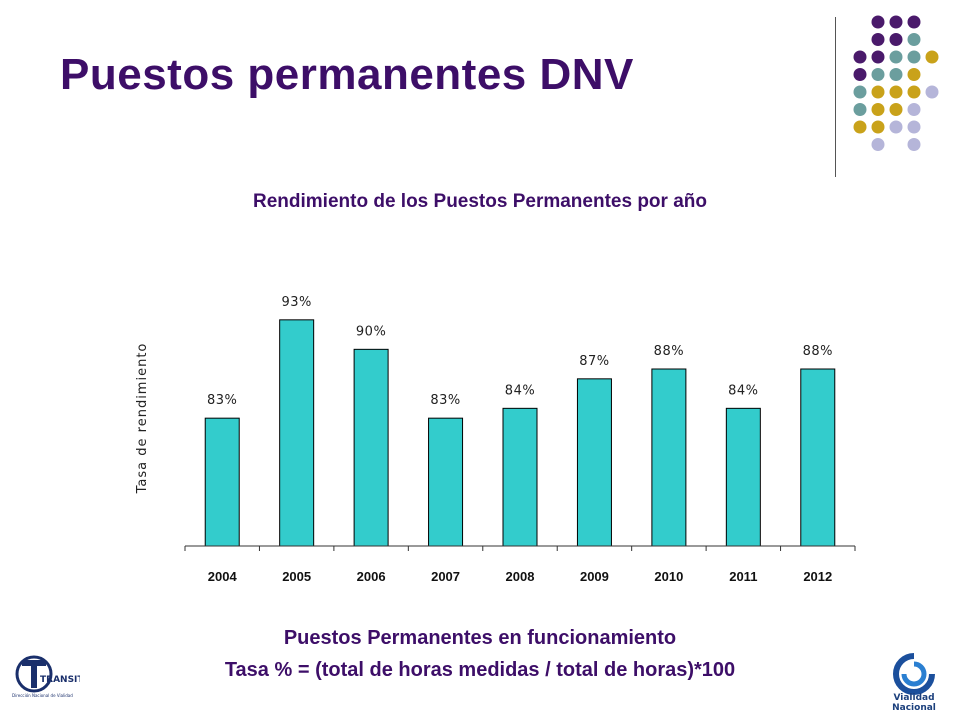  What do you see at coordinates (913, 698) in the screenshot?
I see `vialidad-logo-text: Vialidad` at bounding box center [913, 698].